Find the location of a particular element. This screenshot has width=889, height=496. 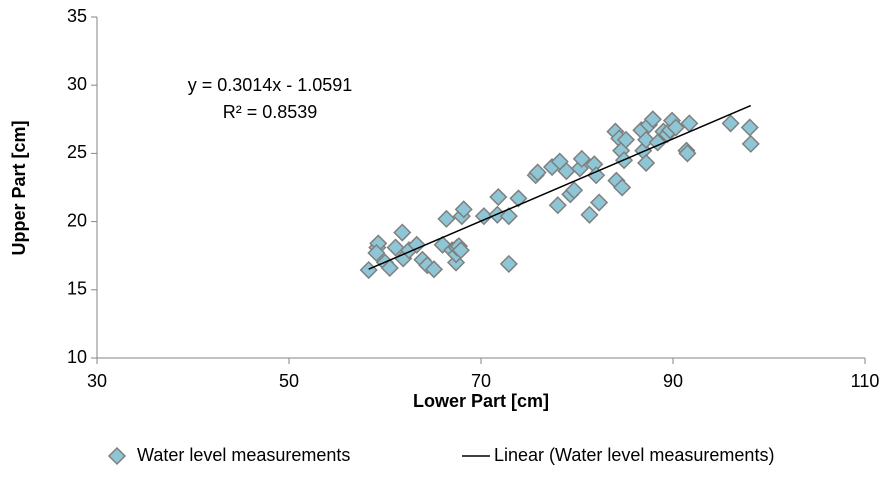

trendline is located at coordinates (560, 187).